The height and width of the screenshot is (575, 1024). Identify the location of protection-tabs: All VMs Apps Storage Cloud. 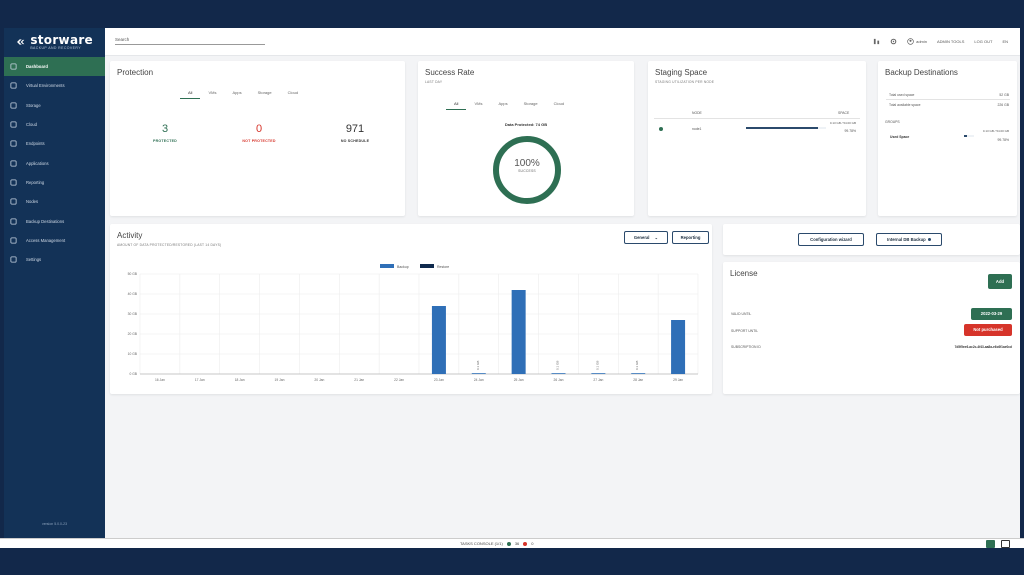
(243, 93).